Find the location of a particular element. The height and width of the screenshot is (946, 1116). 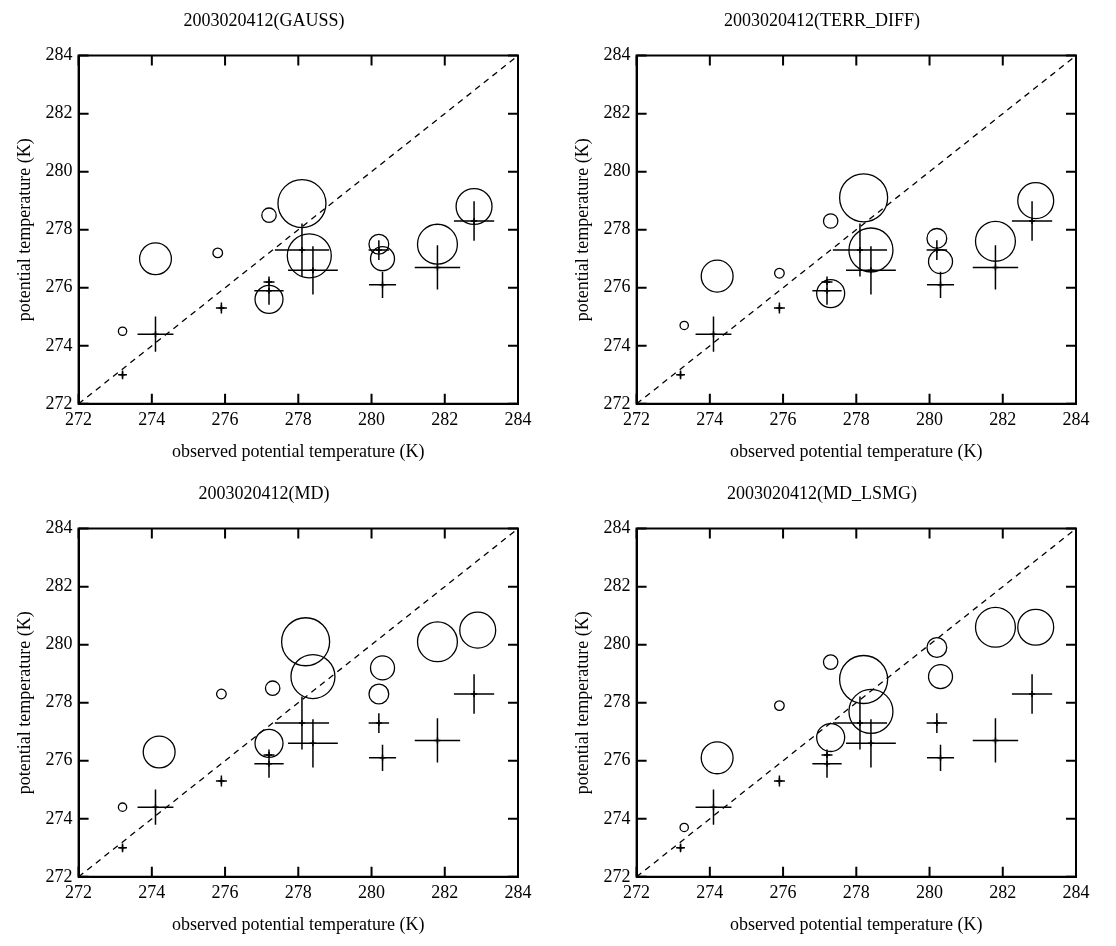

chart-title: 2003020412(MD_LSMG) is located at coordinates (822, 493).